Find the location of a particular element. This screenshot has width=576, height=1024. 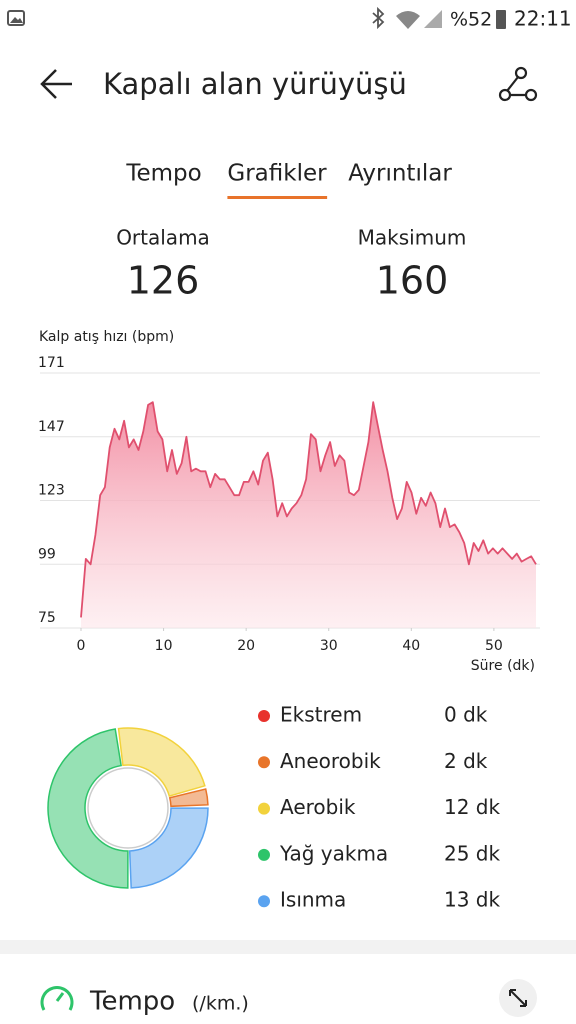

gallery-icon is located at coordinates (16, 18).